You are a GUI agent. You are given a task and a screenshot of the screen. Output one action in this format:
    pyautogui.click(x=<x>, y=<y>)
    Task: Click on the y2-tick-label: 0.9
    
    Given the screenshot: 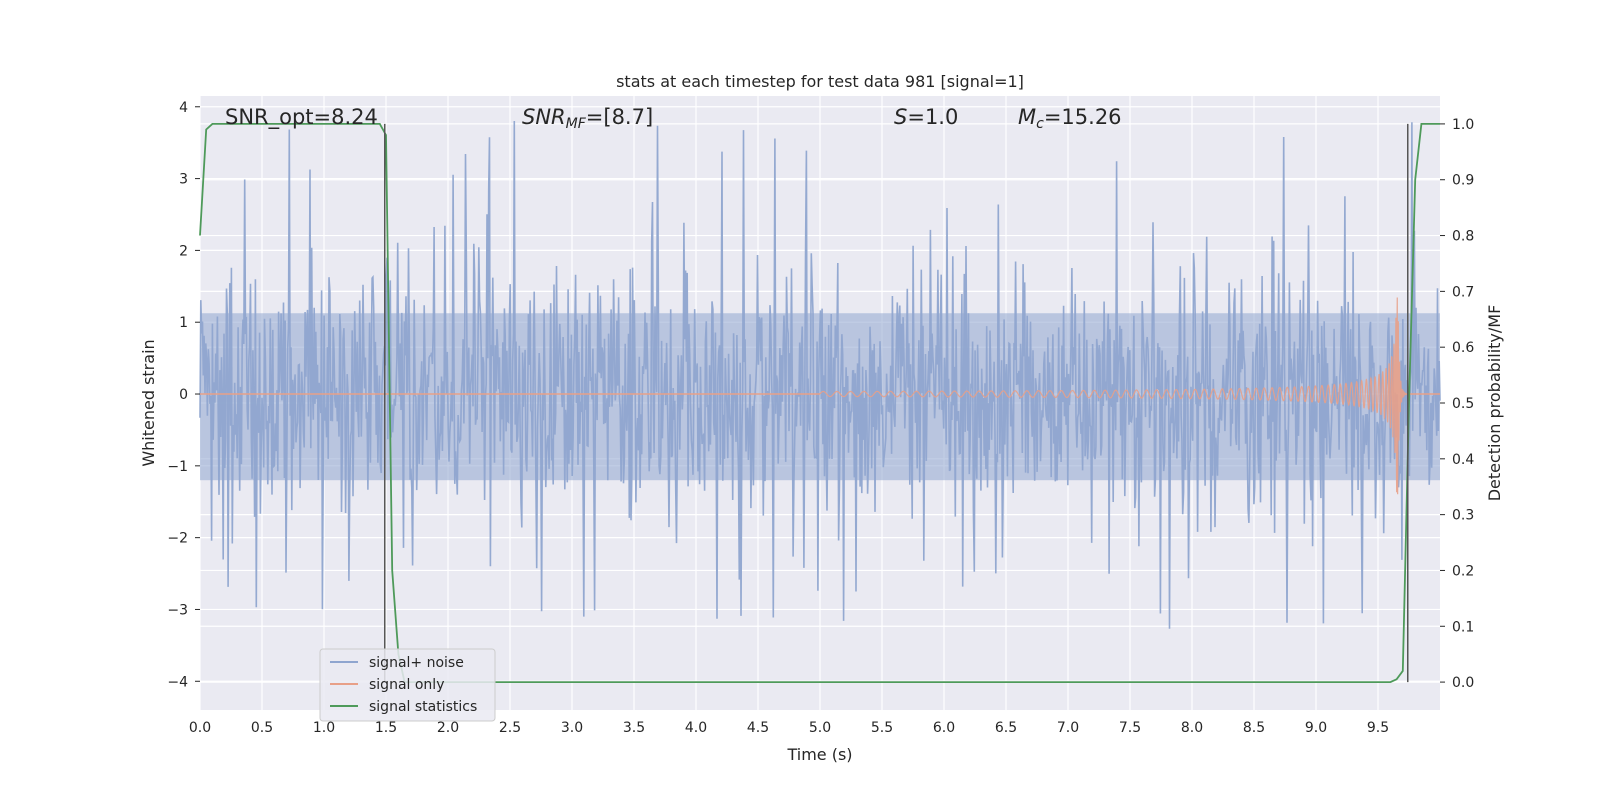 What is the action you would take?
    pyautogui.click(x=1463, y=181)
    